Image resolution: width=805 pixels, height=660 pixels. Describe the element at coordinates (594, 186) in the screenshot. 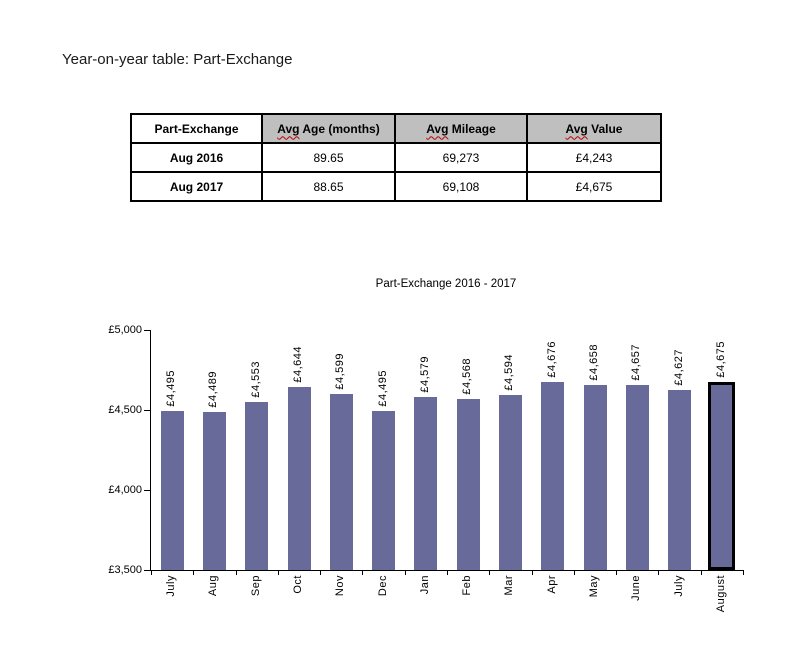

I see `cell-avg-value: £4,675` at that location.